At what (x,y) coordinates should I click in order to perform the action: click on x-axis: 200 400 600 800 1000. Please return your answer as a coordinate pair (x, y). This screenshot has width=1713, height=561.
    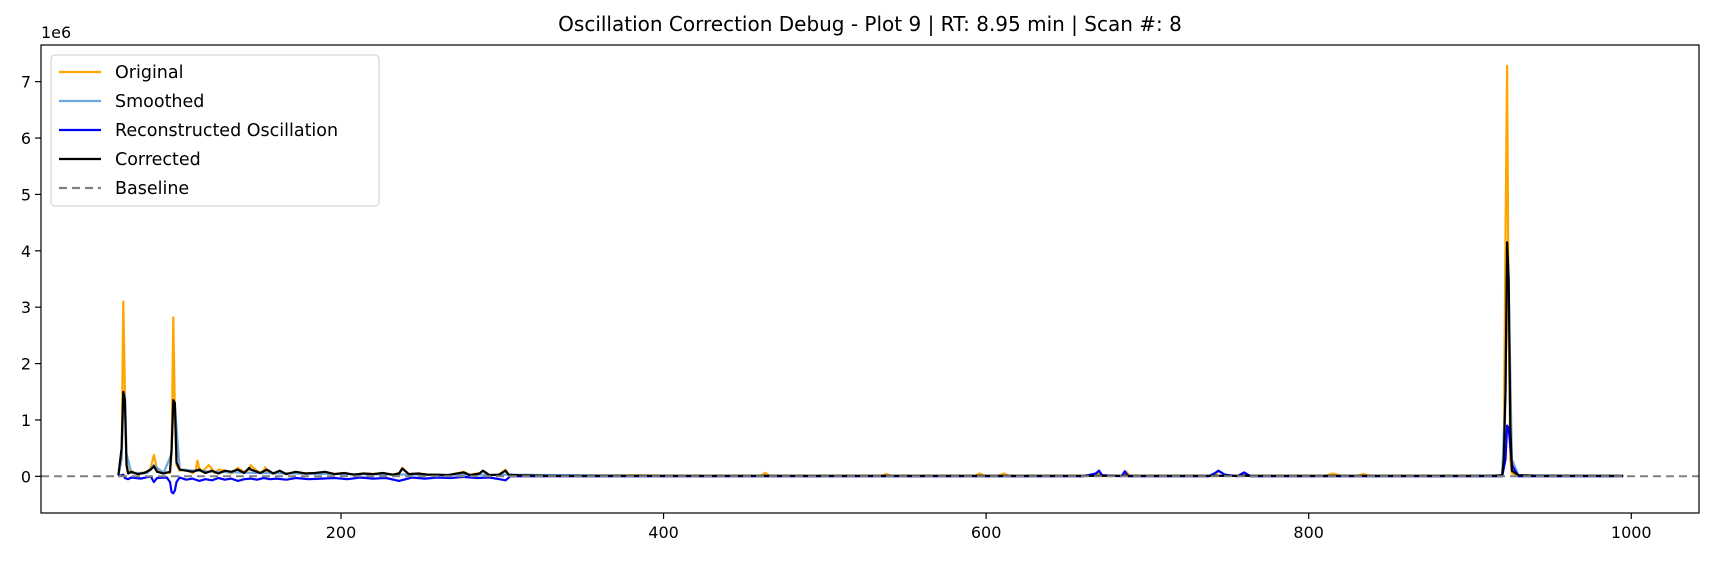
    Looking at the image, I should click on (989, 527).